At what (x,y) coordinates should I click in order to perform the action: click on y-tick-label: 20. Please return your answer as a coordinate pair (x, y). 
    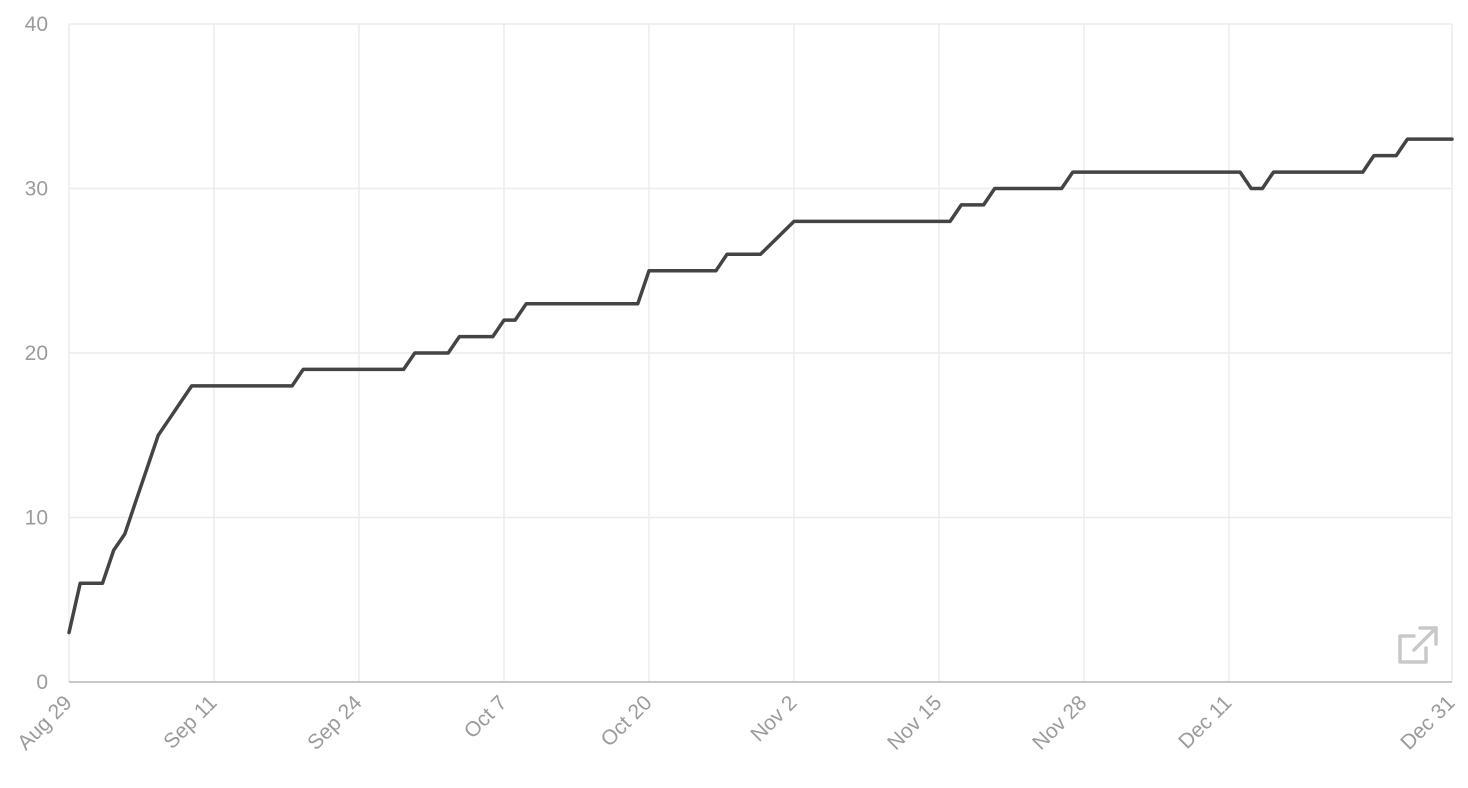
    Looking at the image, I should click on (36, 353).